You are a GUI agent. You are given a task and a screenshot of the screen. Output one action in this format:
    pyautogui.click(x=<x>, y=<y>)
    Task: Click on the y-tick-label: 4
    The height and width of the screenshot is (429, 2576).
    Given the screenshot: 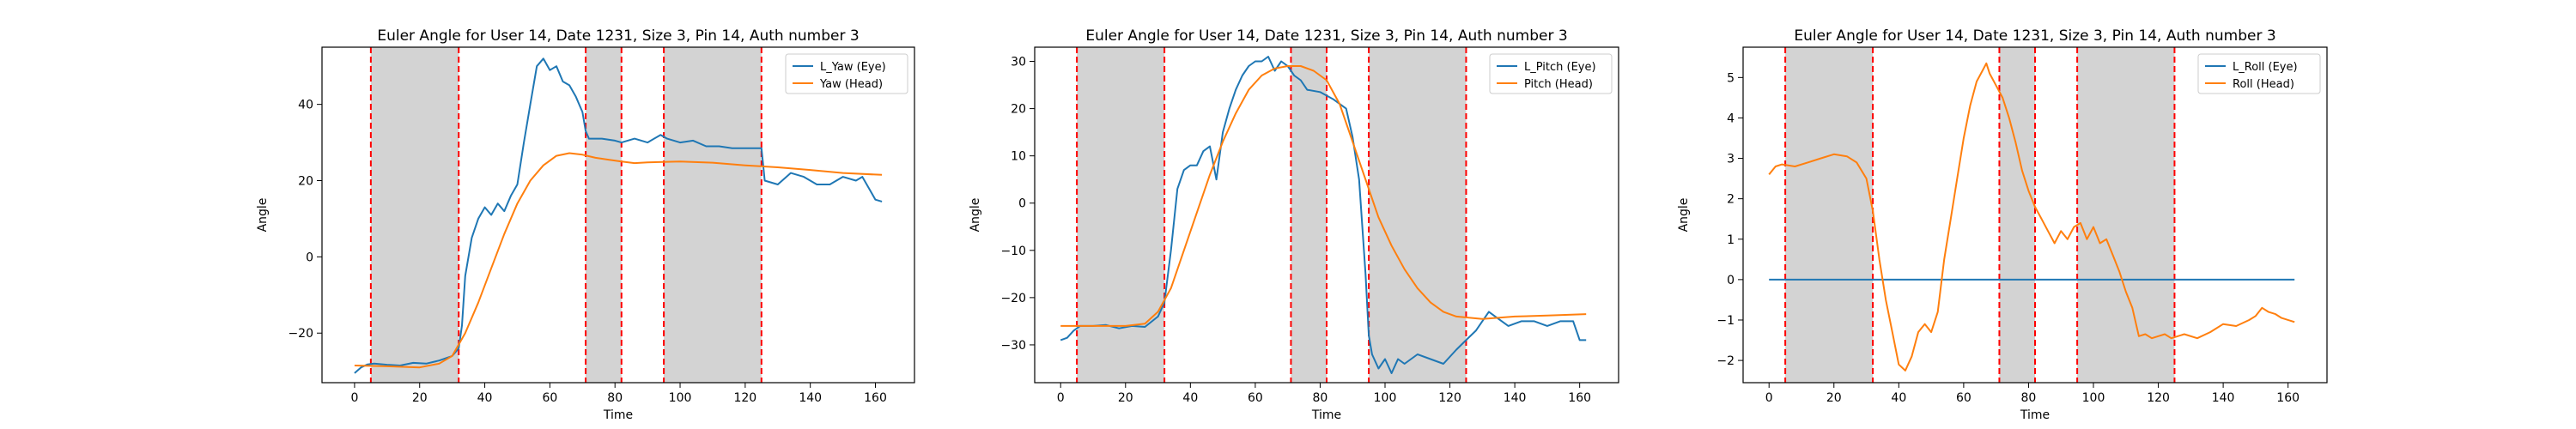 What is the action you would take?
    pyautogui.click(x=1731, y=118)
    